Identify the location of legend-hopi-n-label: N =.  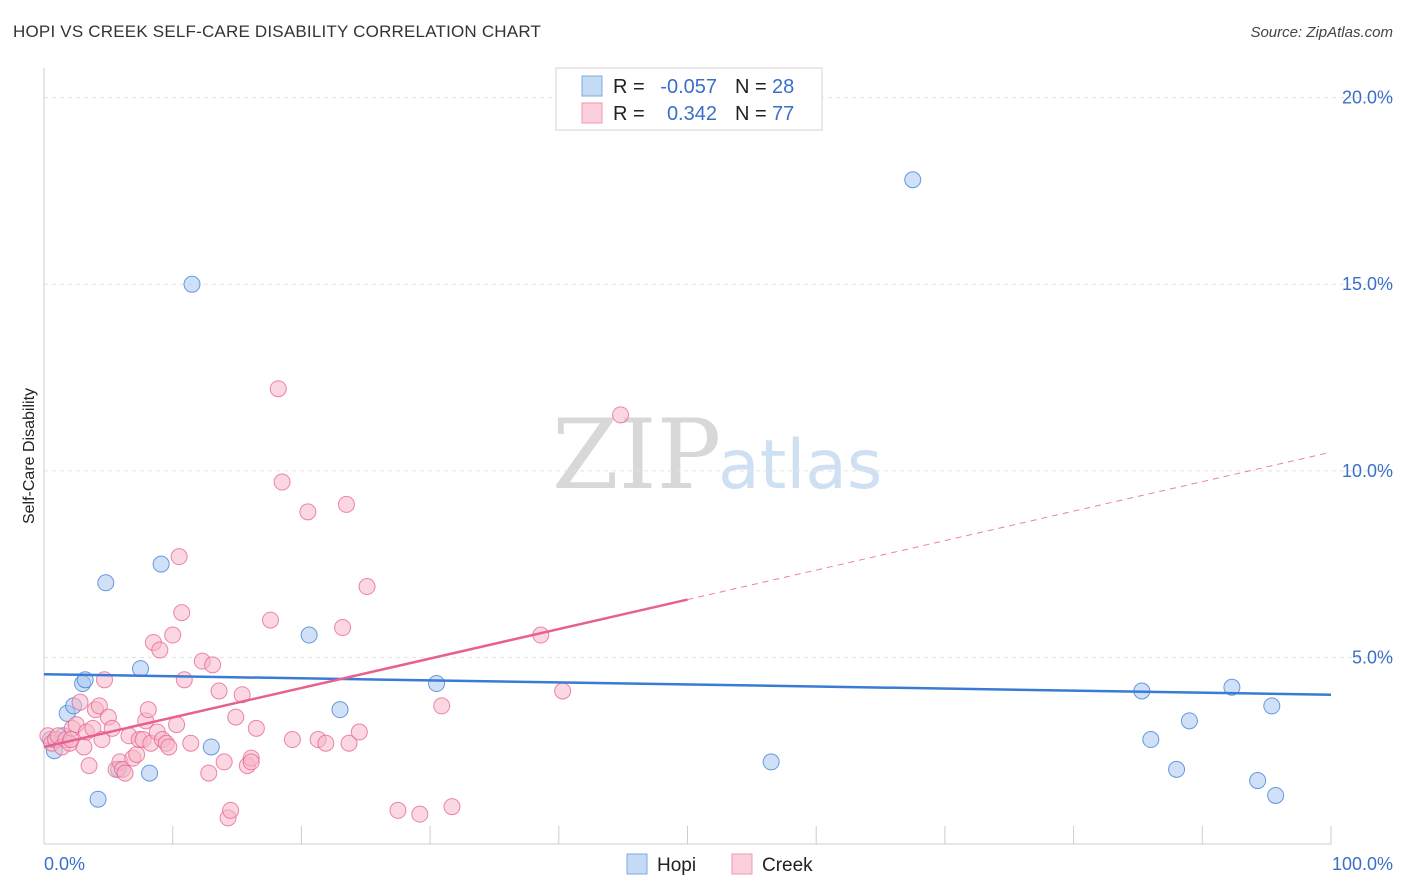
(751, 87).